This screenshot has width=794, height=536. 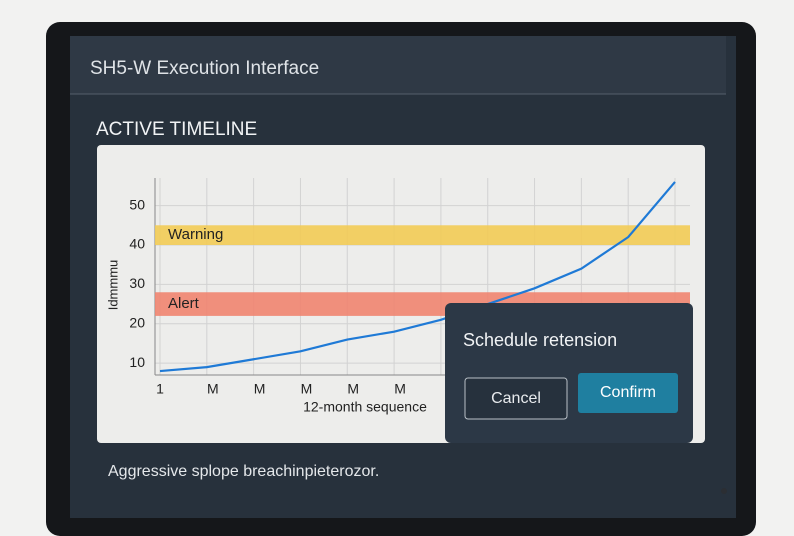 I want to click on power-led, so click(x=724, y=491).